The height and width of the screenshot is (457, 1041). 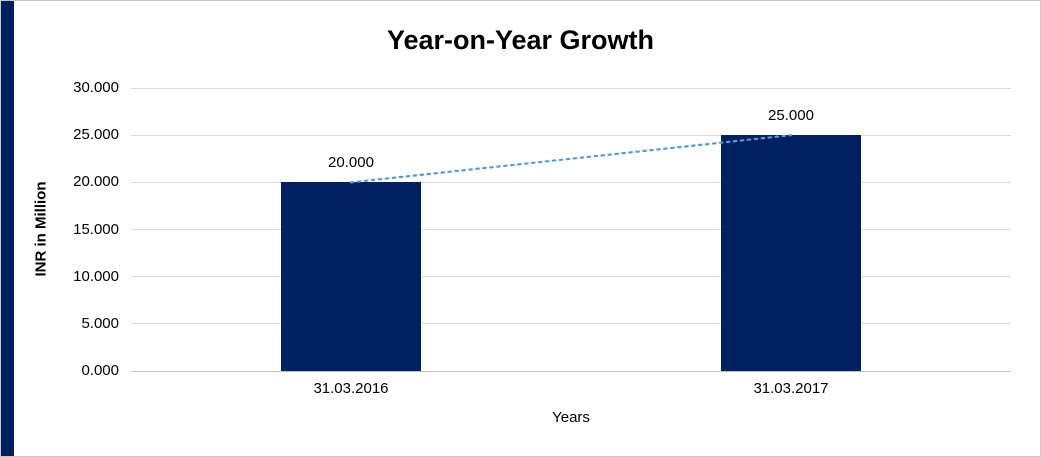 What do you see at coordinates (7, 228) in the screenshot?
I see `left-accent-stripe` at bounding box center [7, 228].